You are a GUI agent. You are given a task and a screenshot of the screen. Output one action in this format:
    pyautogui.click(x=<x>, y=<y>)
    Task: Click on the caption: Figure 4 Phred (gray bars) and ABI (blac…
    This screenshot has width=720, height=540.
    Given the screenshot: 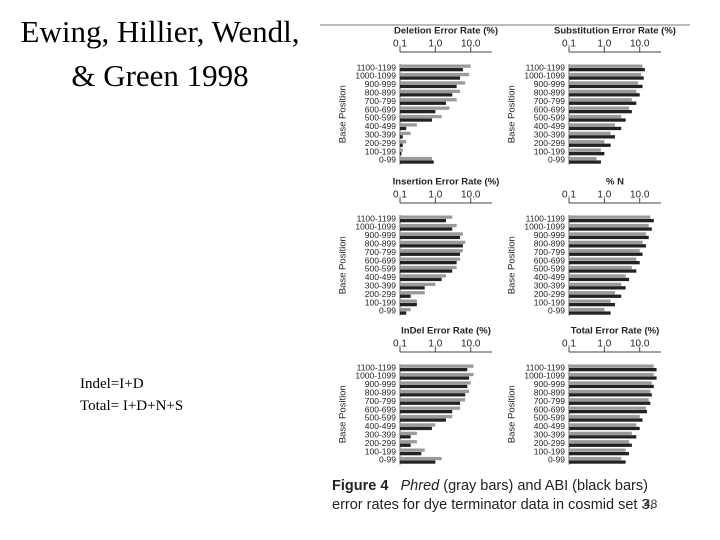 What is the action you would take?
    pyautogui.click(x=507, y=496)
    